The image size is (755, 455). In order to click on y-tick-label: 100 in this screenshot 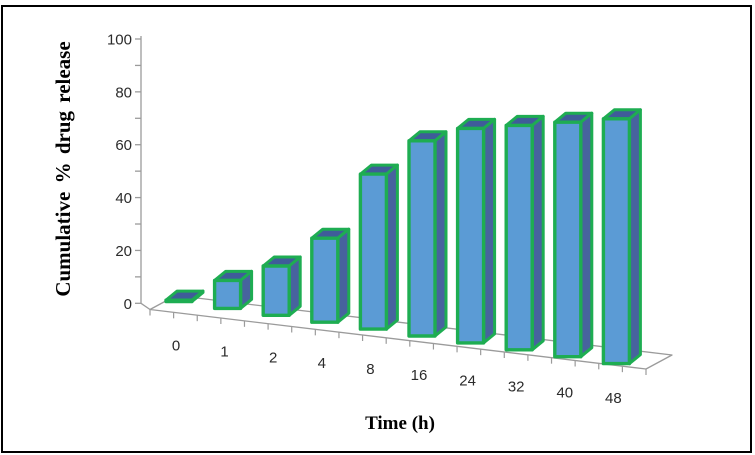, I will do `click(119, 40)`.